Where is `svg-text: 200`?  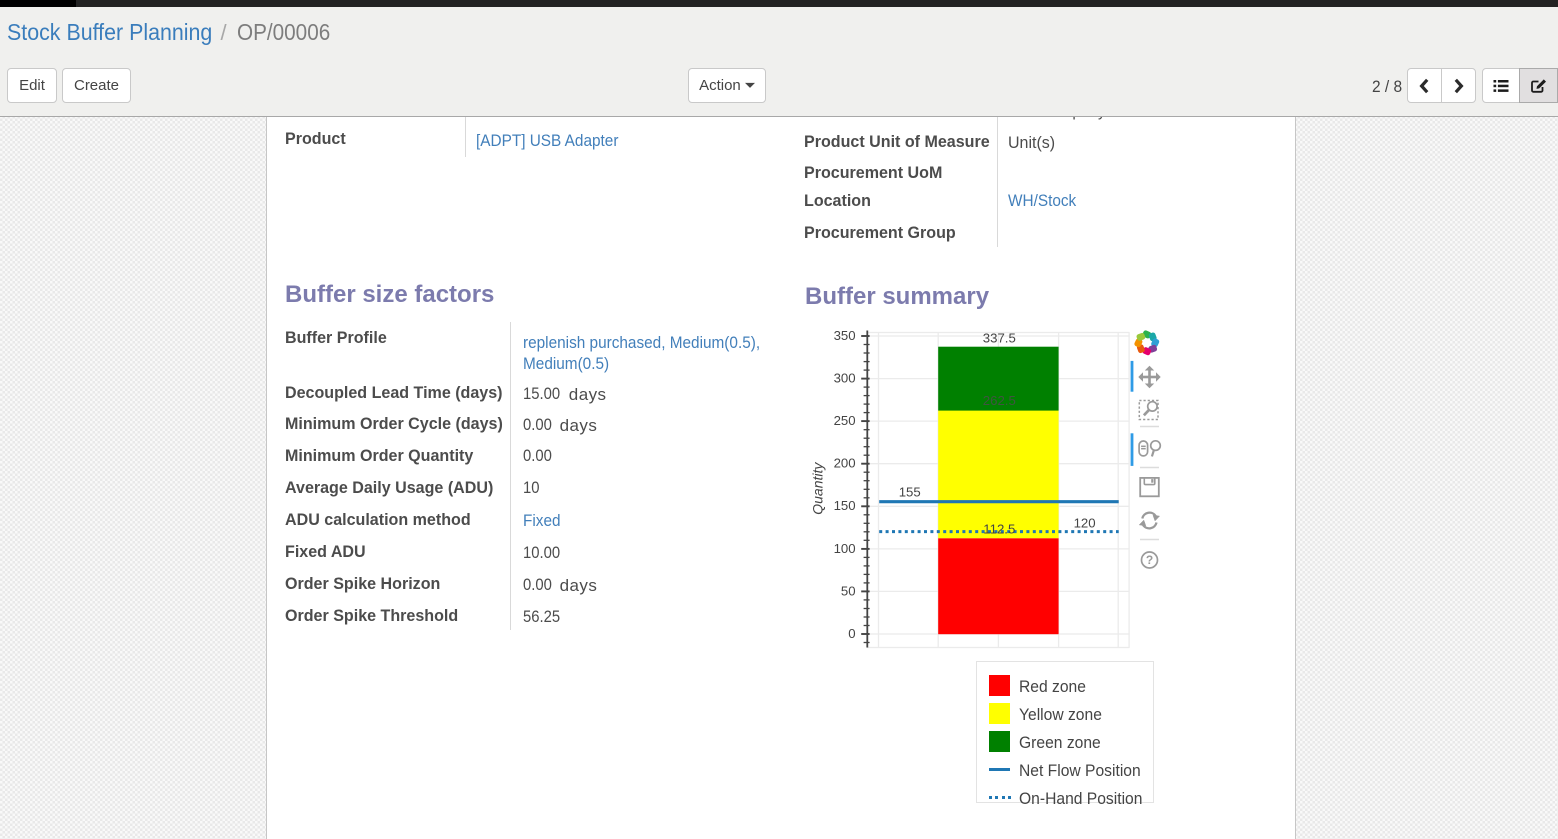
svg-text: 200 is located at coordinates (845, 463).